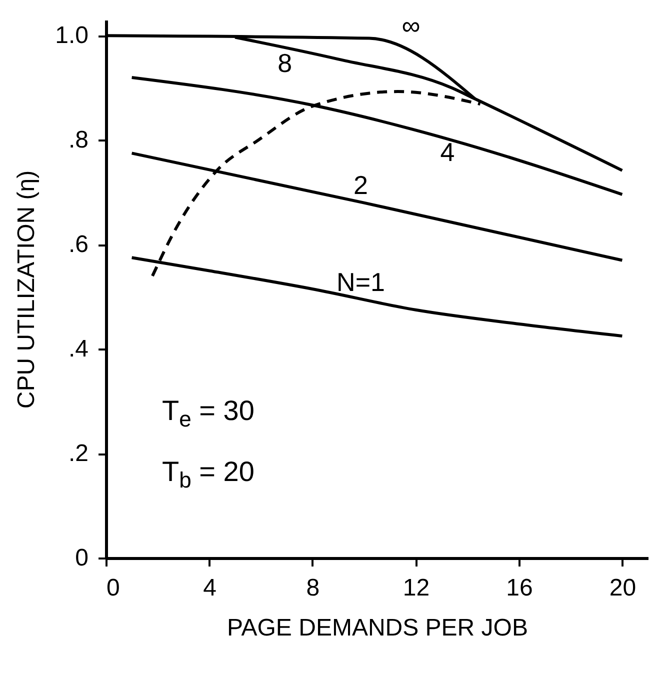  What do you see at coordinates (208, 474) in the screenshot?
I see `annotation: T$_{b}$ = 20` at bounding box center [208, 474].